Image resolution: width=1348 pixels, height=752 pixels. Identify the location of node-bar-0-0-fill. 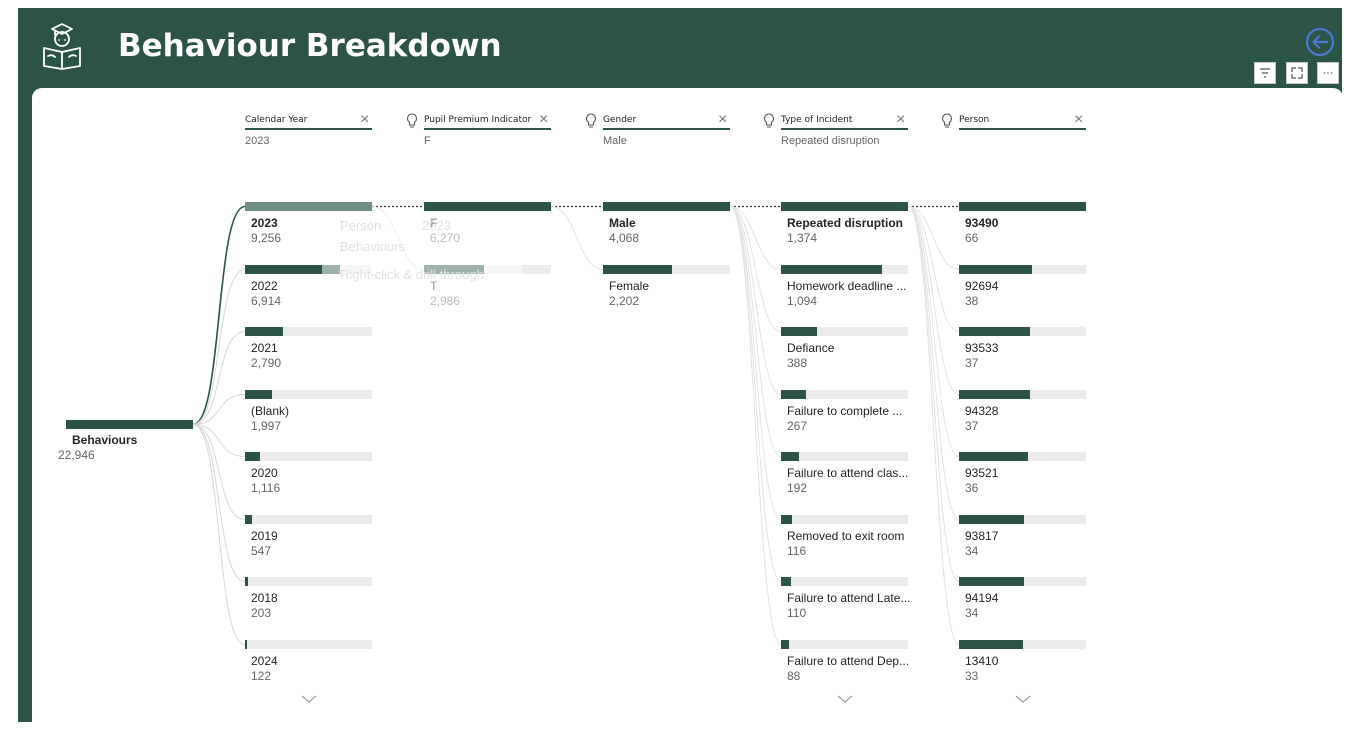
(308, 206).